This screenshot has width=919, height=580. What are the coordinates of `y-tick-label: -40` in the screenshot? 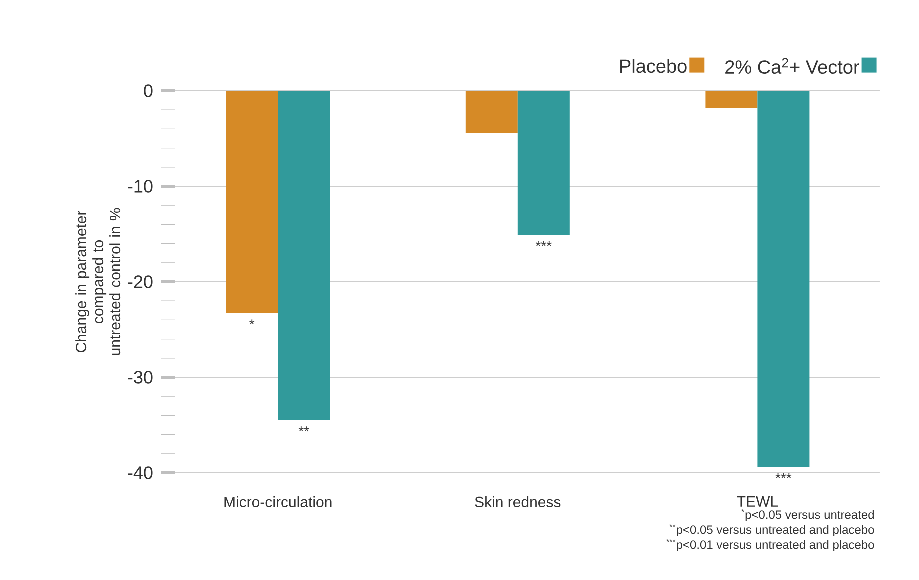 It's located at (140, 473).